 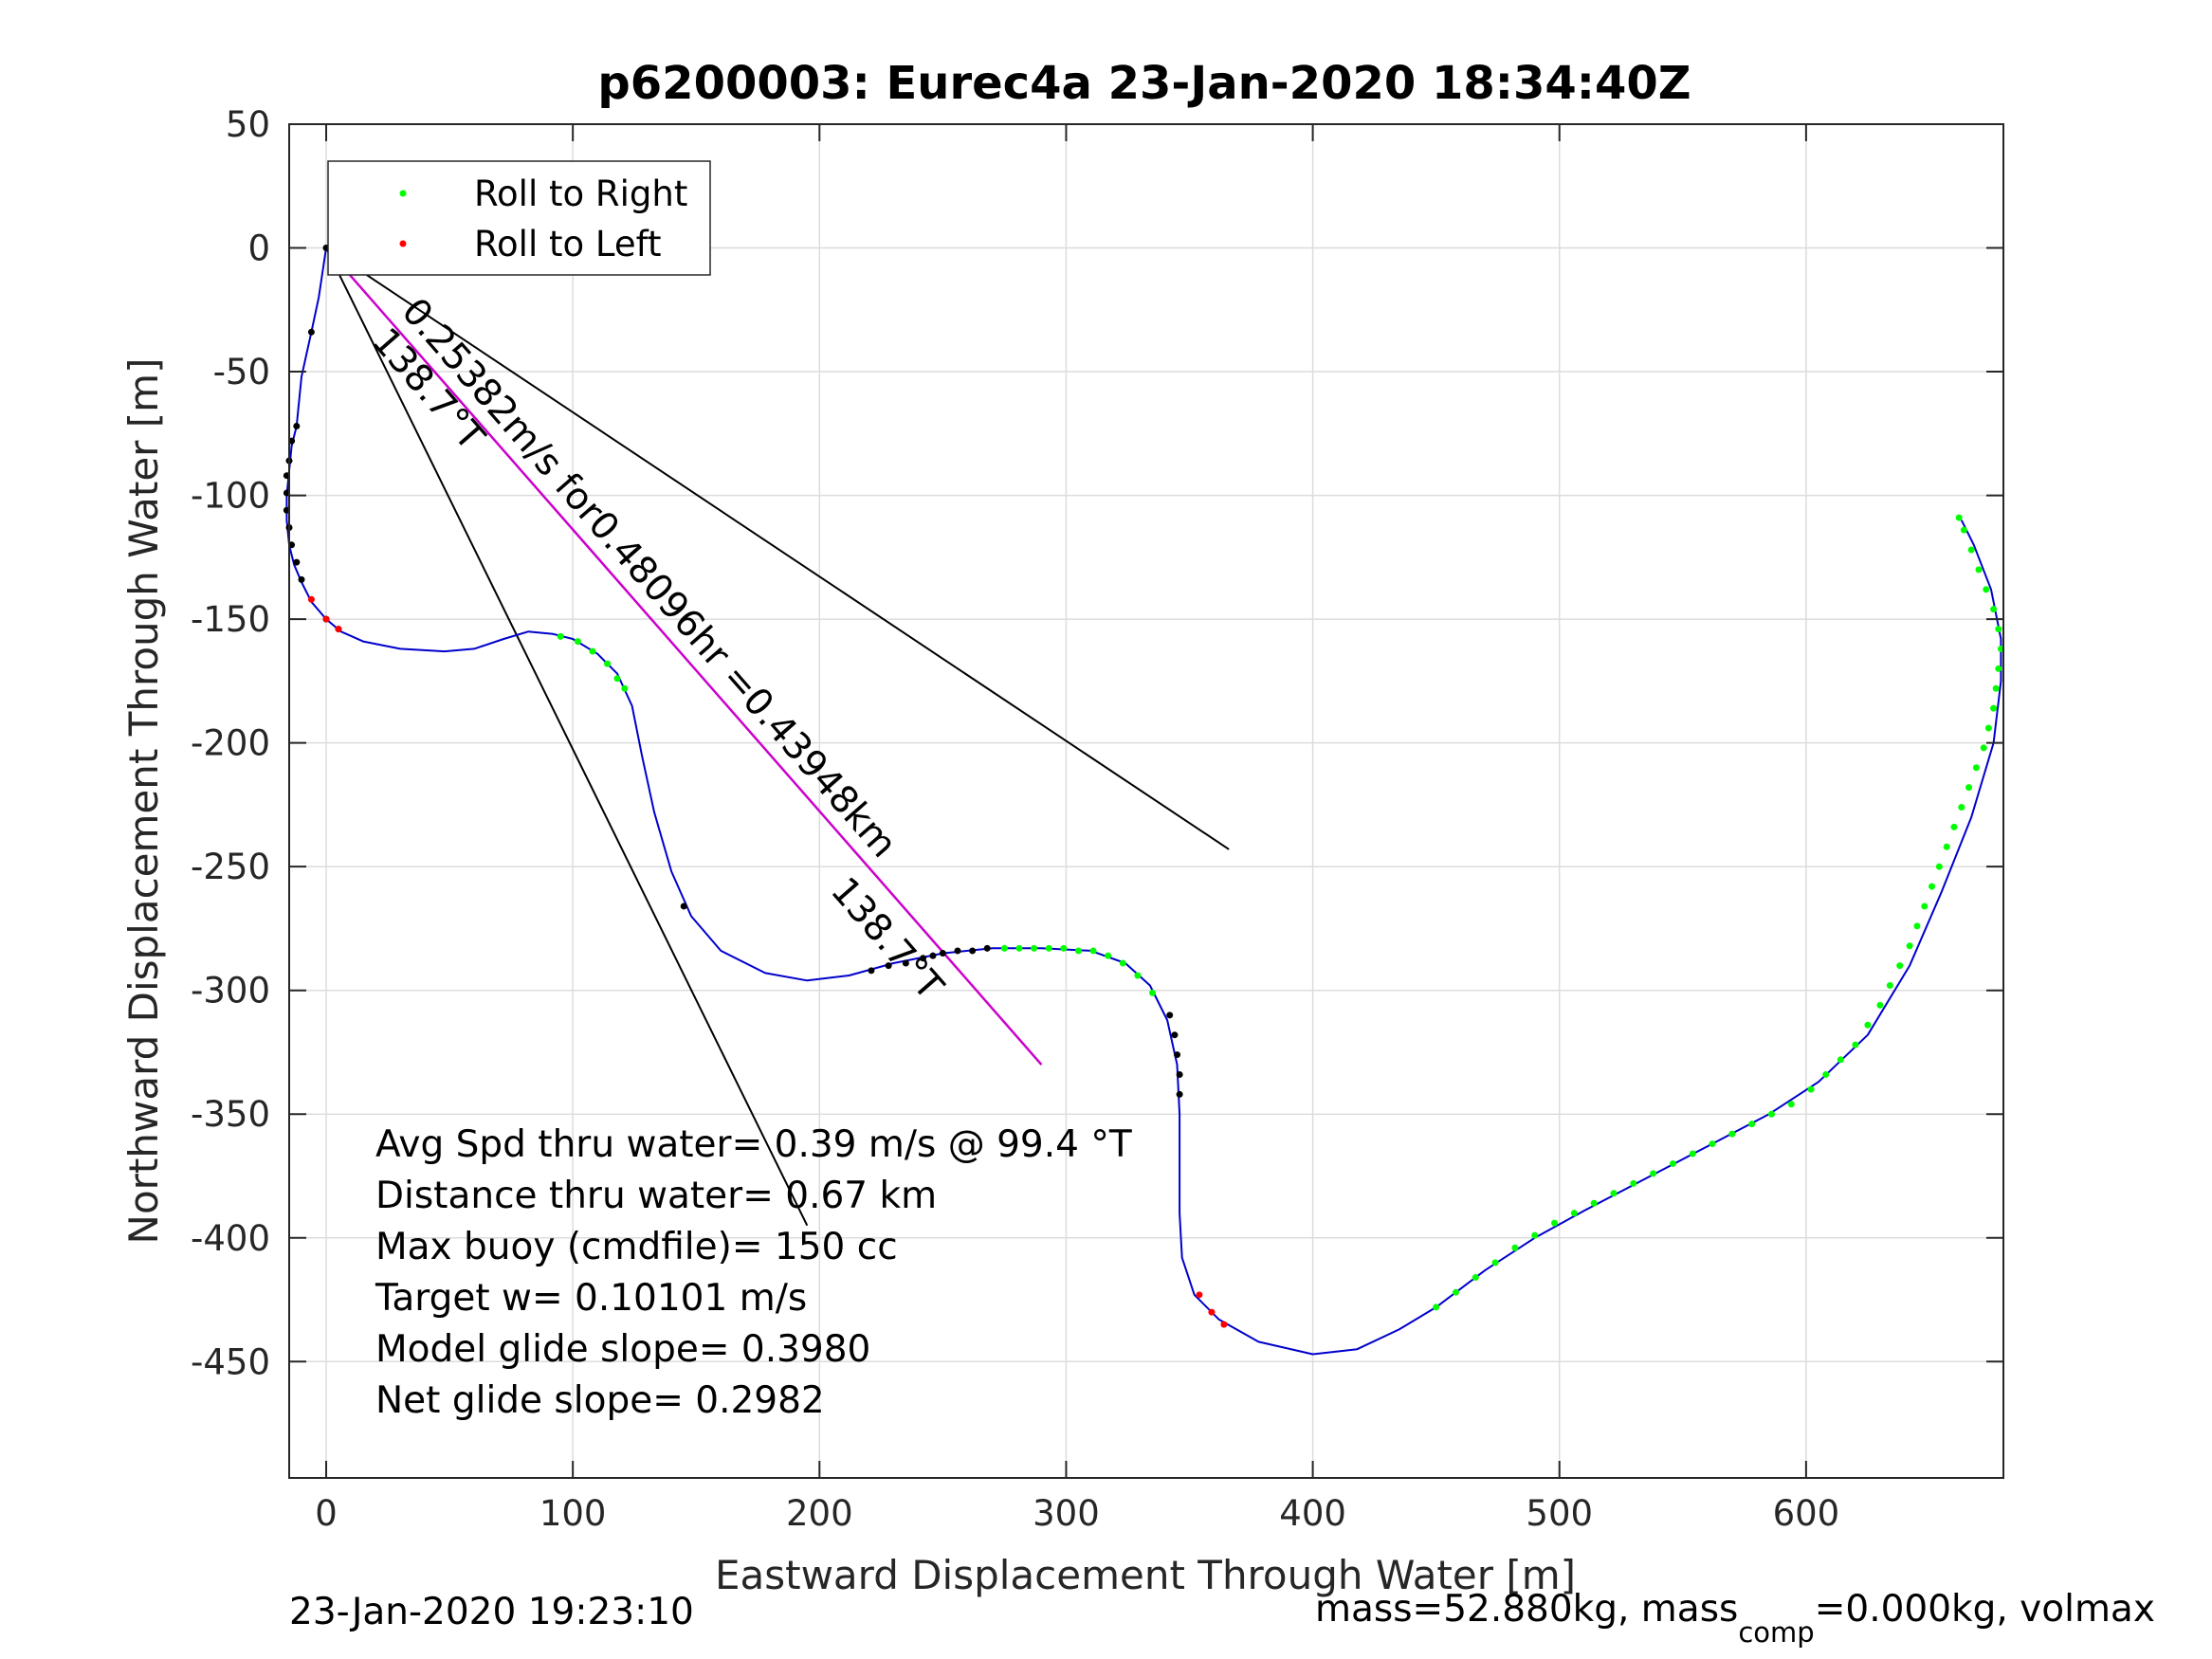 What do you see at coordinates (1559, 1513) in the screenshot?
I see `x-tick-label: 500` at bounding box center [1559, 1513].